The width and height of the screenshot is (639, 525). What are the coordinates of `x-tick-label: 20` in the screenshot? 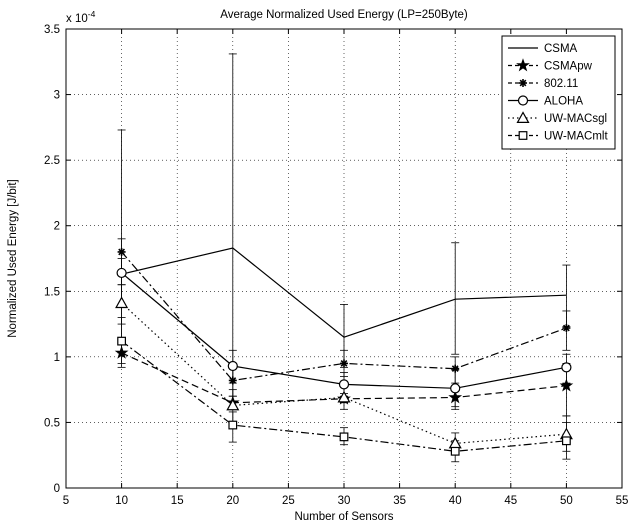 It's located at (232, 501).